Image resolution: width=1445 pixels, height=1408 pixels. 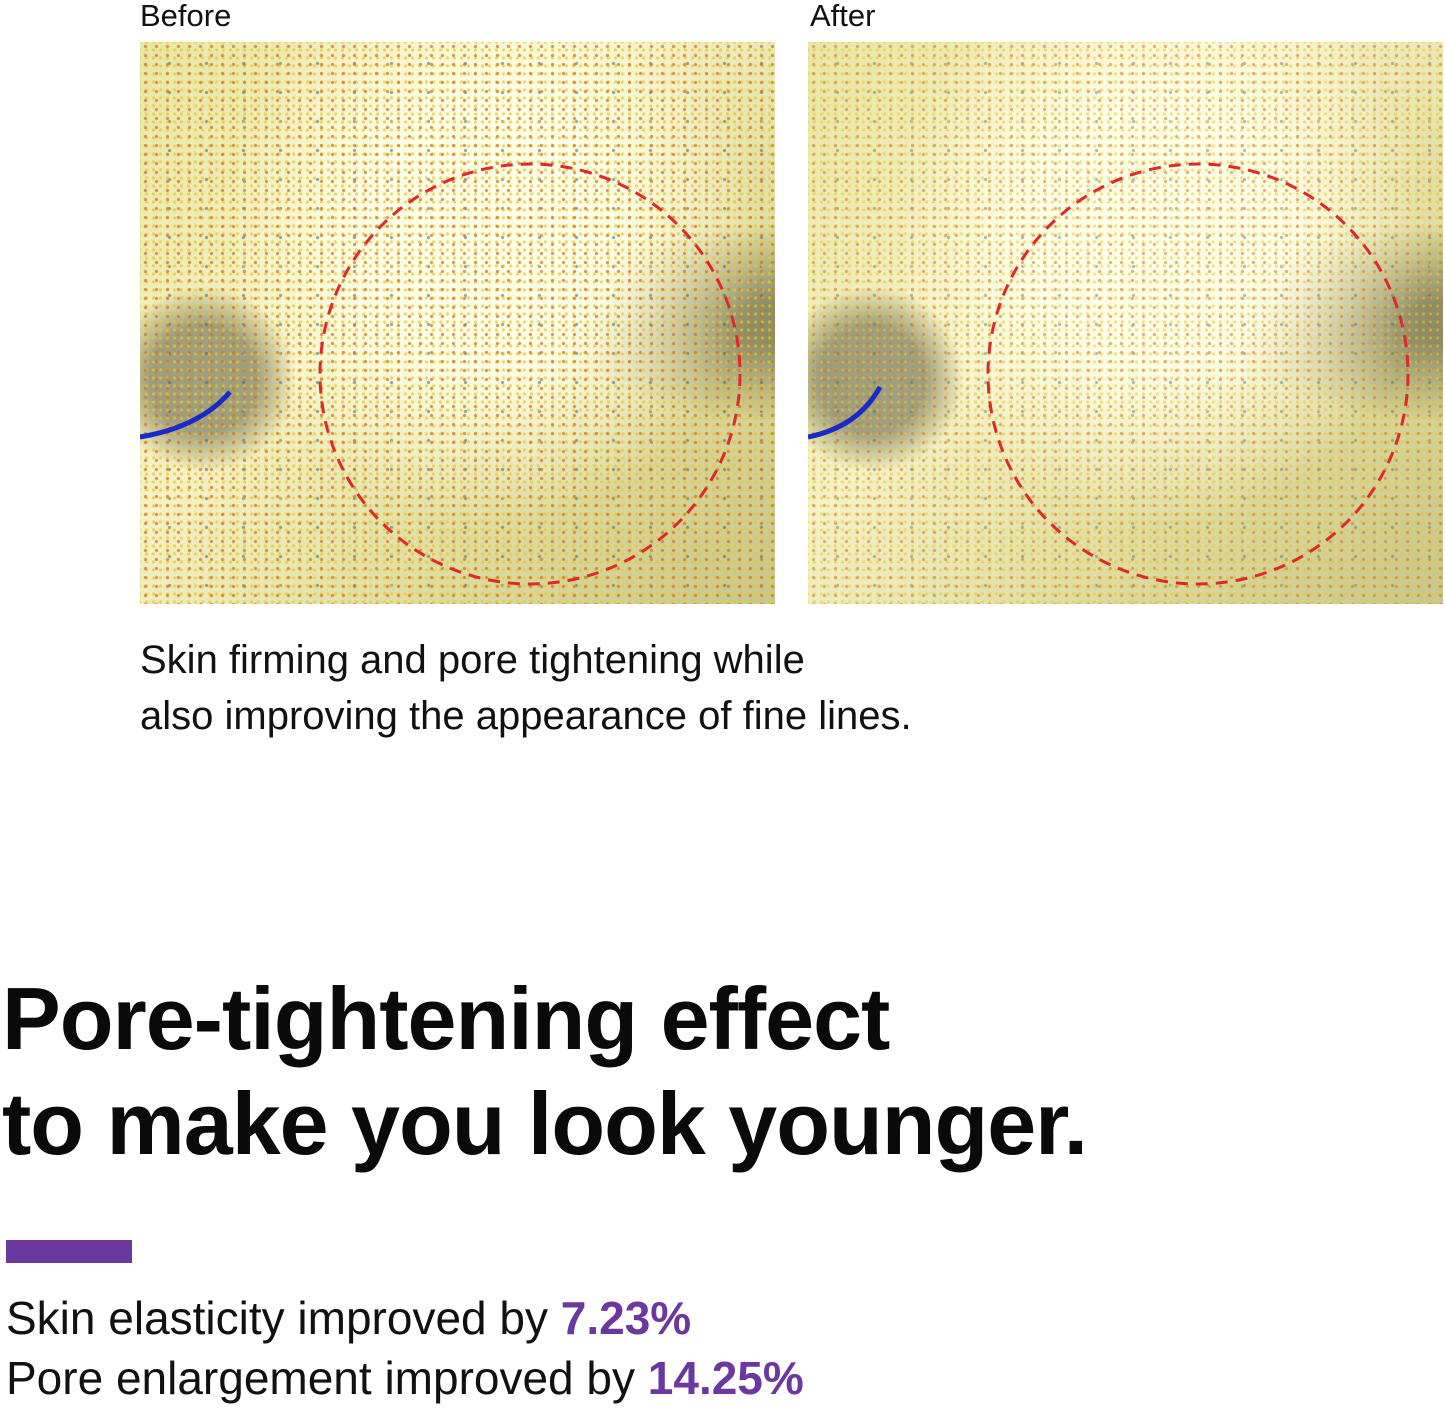 I want to click on after-highlight-circle, so click(x=1109, y=374).